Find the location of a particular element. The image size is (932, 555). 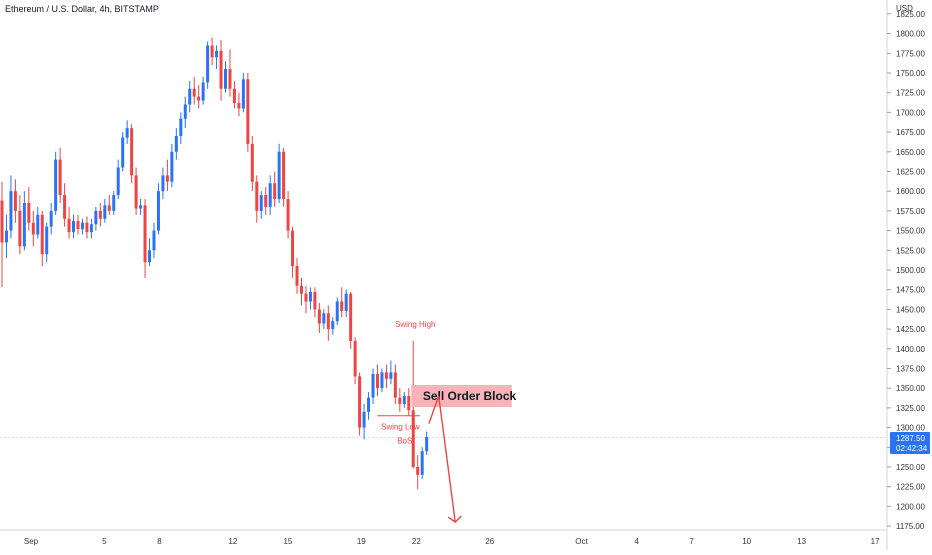

price-tick-label: 1625.00 is located at coordinates (910, 171).